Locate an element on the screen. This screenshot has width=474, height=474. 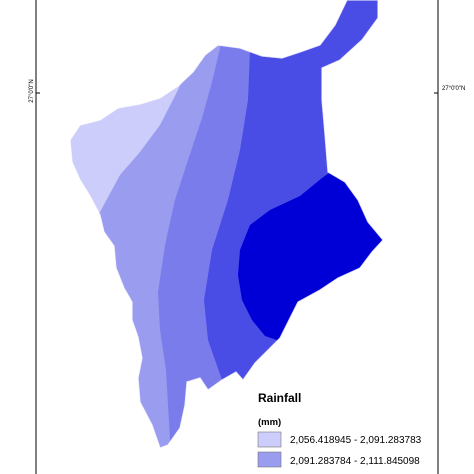
latitude-label-right: 27°0'0"N is located at coordinates (453, 89).